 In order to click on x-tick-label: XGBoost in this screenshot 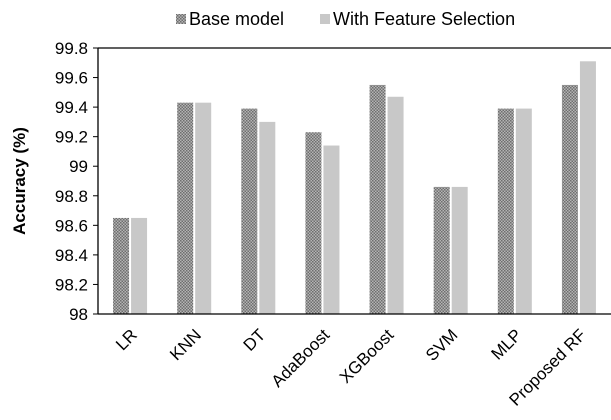, I will do `click(367, 356)`.